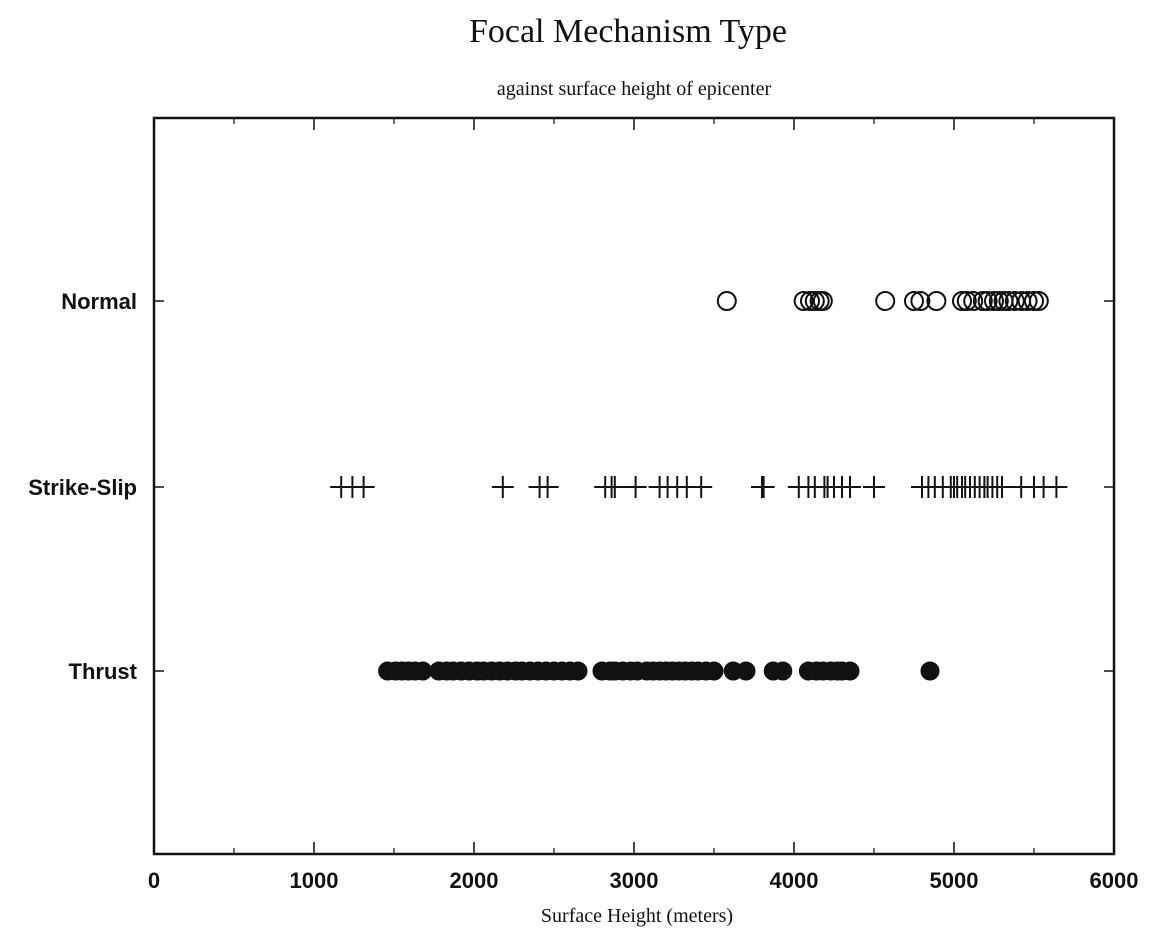  I want to click on x-tick-label-1: 1000, so click(314, 880).